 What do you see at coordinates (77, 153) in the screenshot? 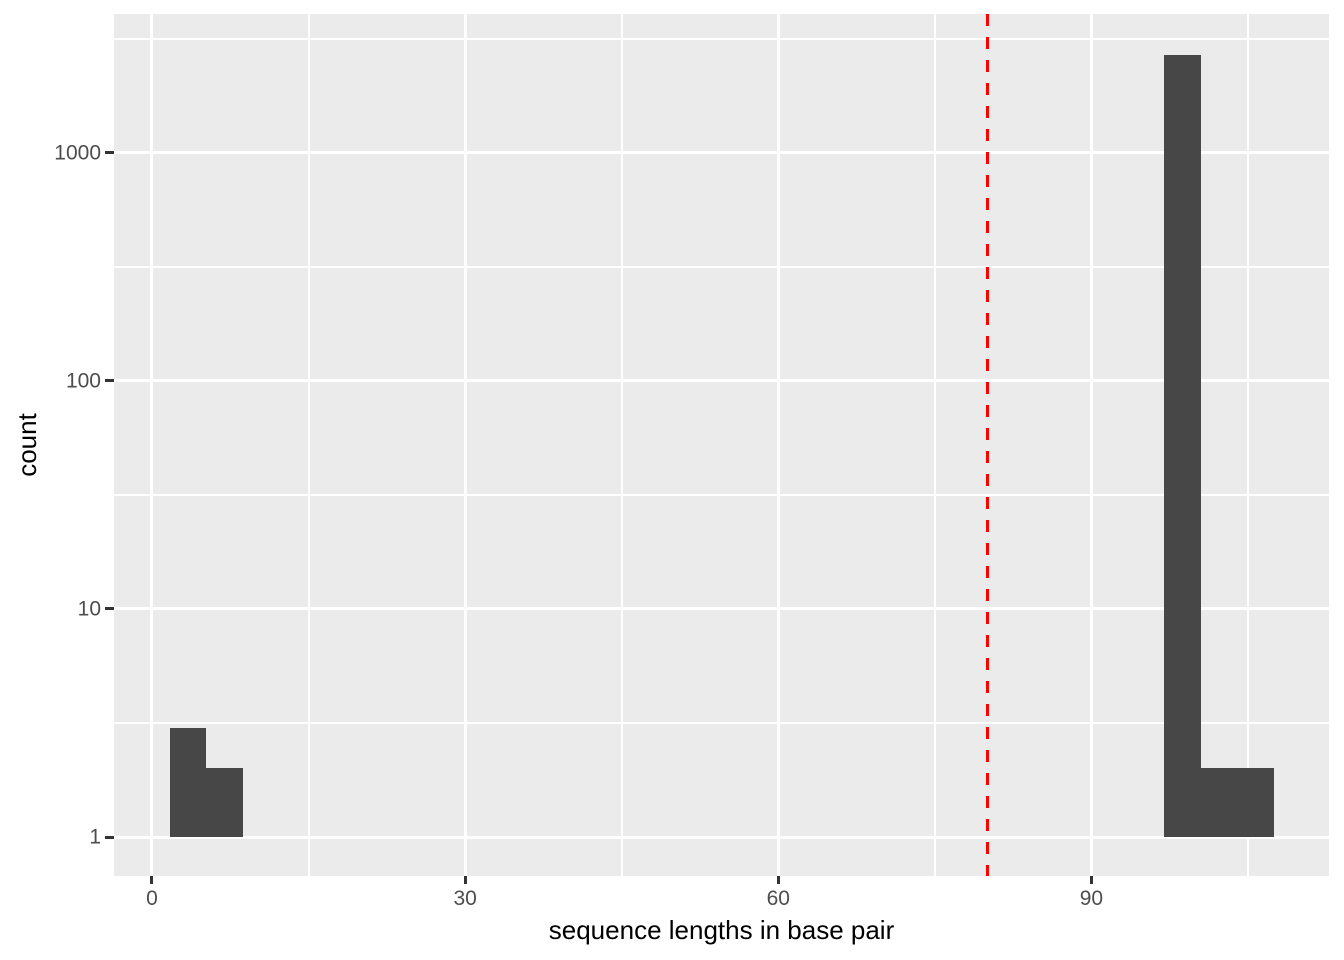
I see `y-axis-tick-label: 1000` at bounding box center [77, 153].